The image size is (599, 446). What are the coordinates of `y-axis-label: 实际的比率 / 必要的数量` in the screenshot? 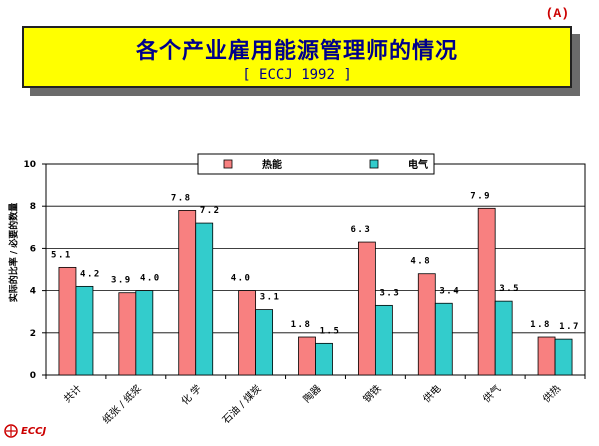 It's located at (14, 252).